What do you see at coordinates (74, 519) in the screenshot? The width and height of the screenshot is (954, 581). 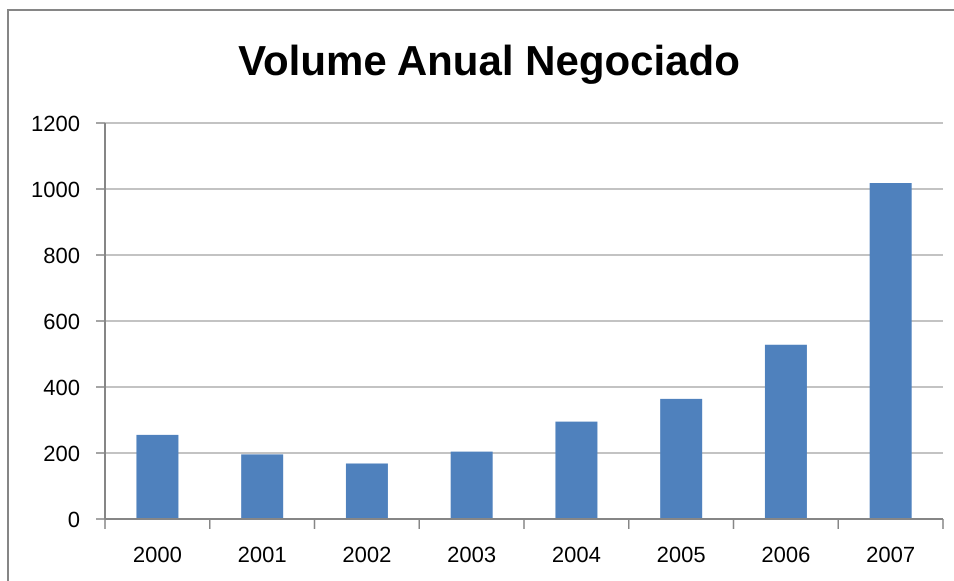 I see `y-tick-label: 0` at bounding box center [74, 519].